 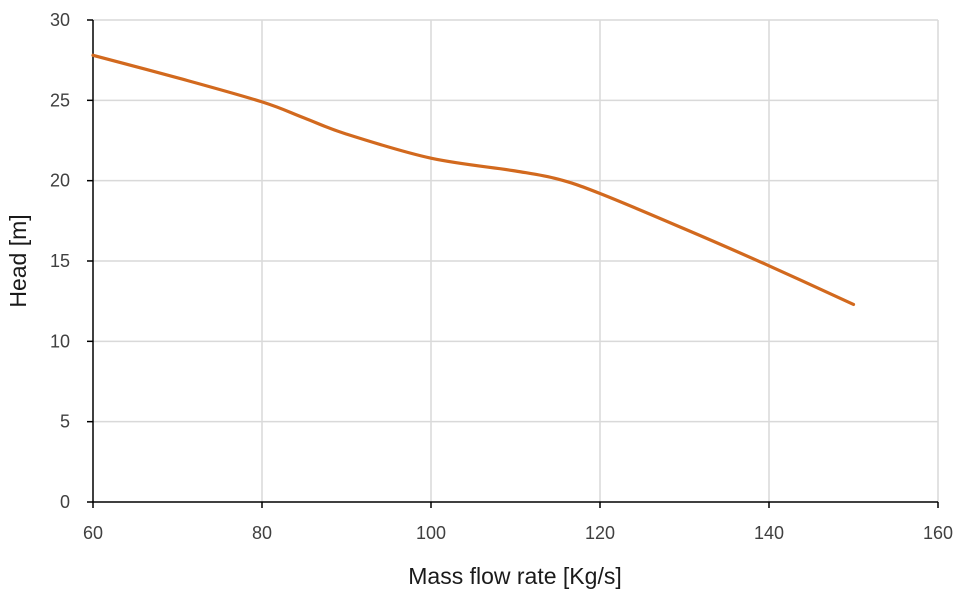 I want to click on y-tick-label: 10, so click(x=60, y=341).